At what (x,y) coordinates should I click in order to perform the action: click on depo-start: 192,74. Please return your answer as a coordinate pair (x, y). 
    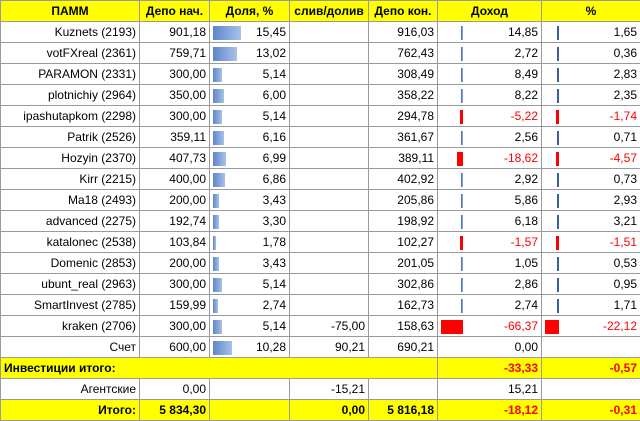
    Looking at the image, I should click on (175, 221).